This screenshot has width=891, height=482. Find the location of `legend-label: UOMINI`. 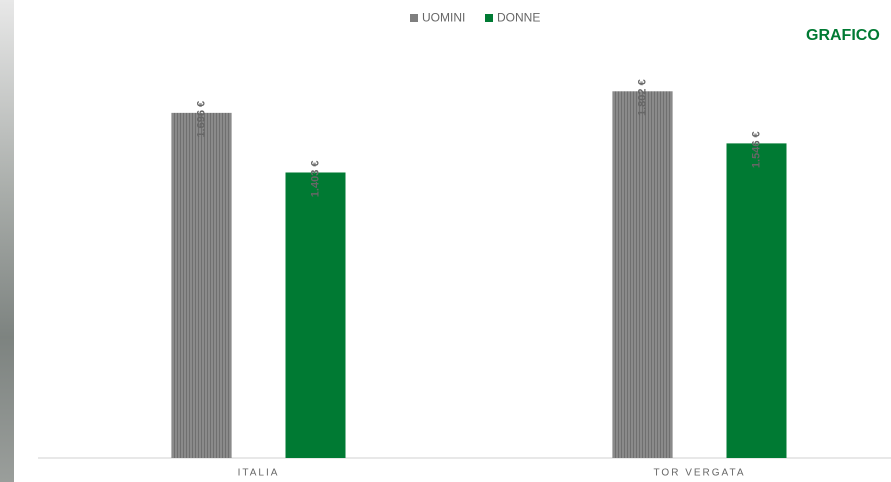

legend-label: UOMINI is located at coordinates (443, 18).